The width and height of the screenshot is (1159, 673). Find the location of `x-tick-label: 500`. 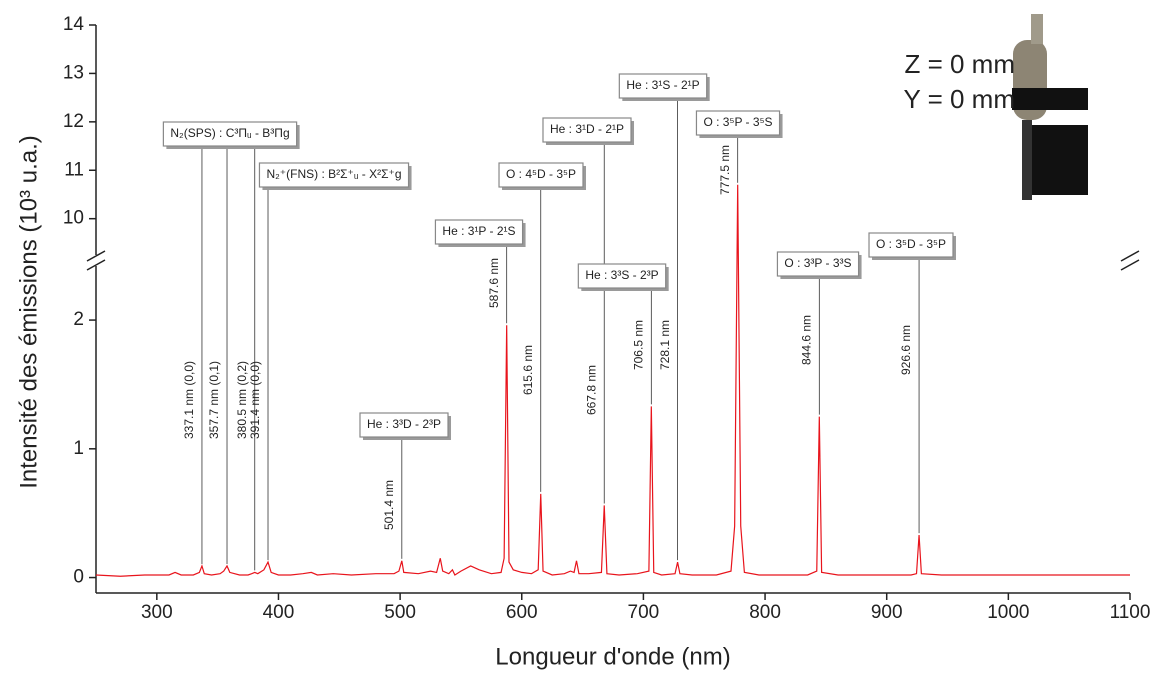

x-tick-label: 500 is located at coordinates (400, 612).